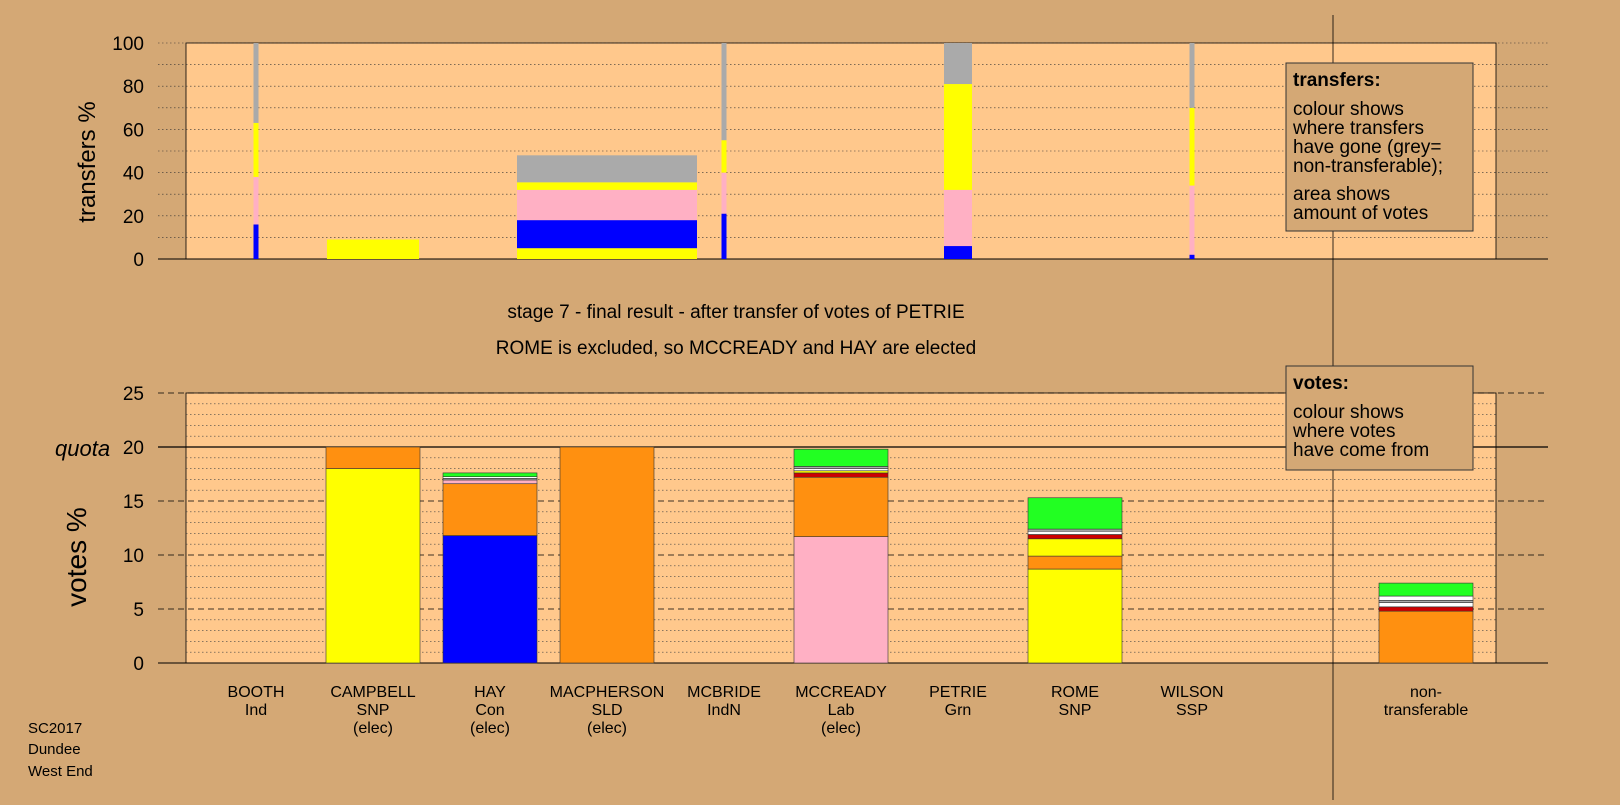 This screenshot has height=805, width=1620. I want to click on candidate-name: BOOTH, so click(256, 692).